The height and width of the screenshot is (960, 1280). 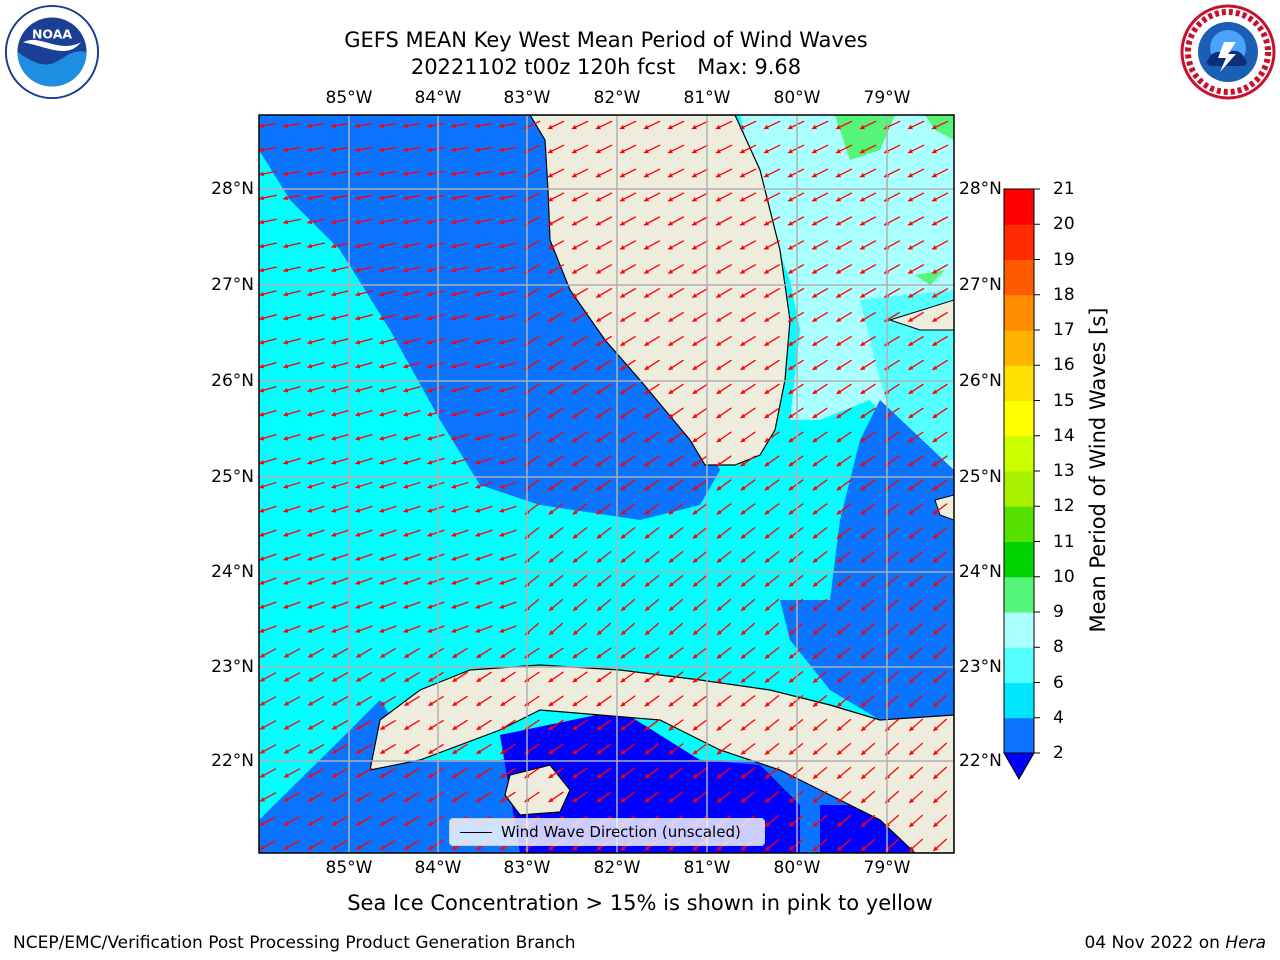 I want to click on latitude-label: 27°N, so click(x=232, y=285).